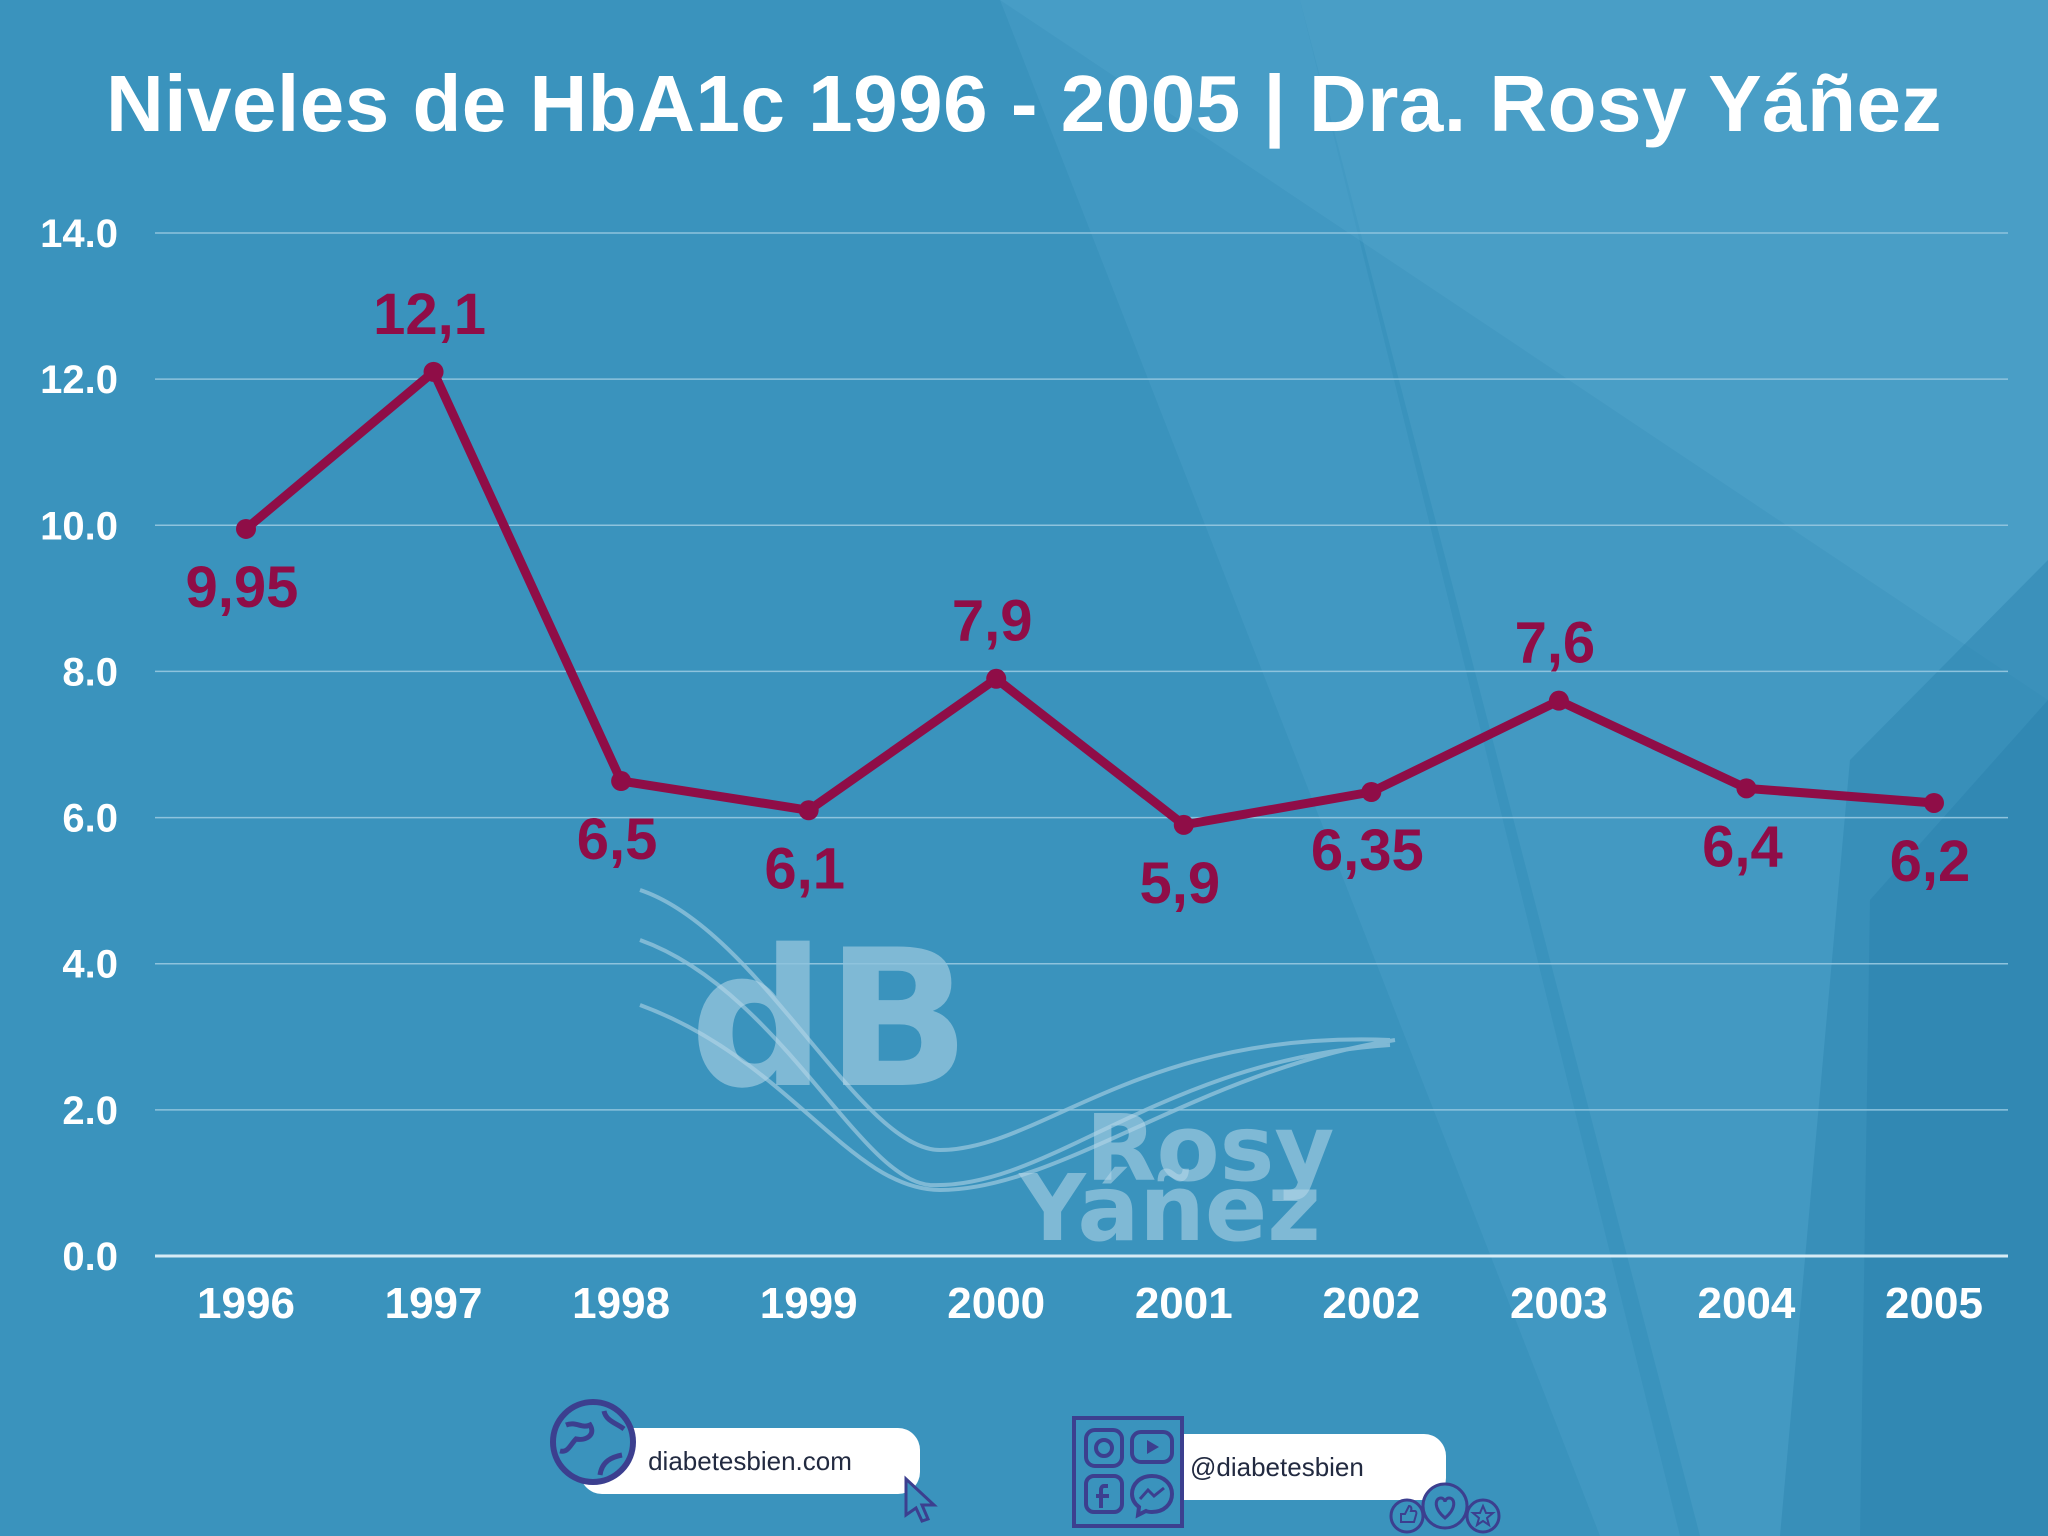 The width and height of the screenshot is (2048, 1536). I want to click on x-tick-label: 1997, so click(434, 1303).